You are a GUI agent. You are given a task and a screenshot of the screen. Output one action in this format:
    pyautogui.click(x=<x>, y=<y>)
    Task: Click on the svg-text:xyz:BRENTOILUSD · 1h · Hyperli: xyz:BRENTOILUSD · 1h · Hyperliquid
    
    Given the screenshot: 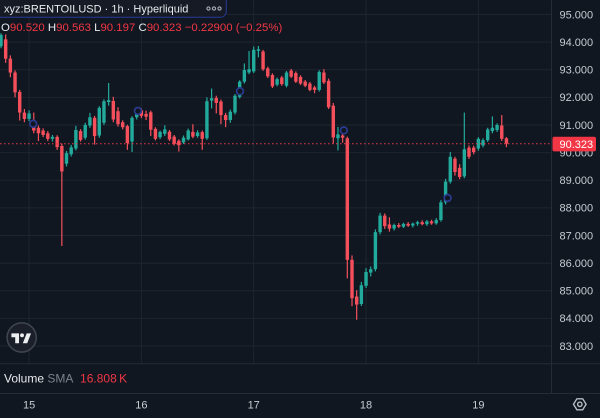 What is the action you would take?
    pyautogui.click(x=96, y=10)
    